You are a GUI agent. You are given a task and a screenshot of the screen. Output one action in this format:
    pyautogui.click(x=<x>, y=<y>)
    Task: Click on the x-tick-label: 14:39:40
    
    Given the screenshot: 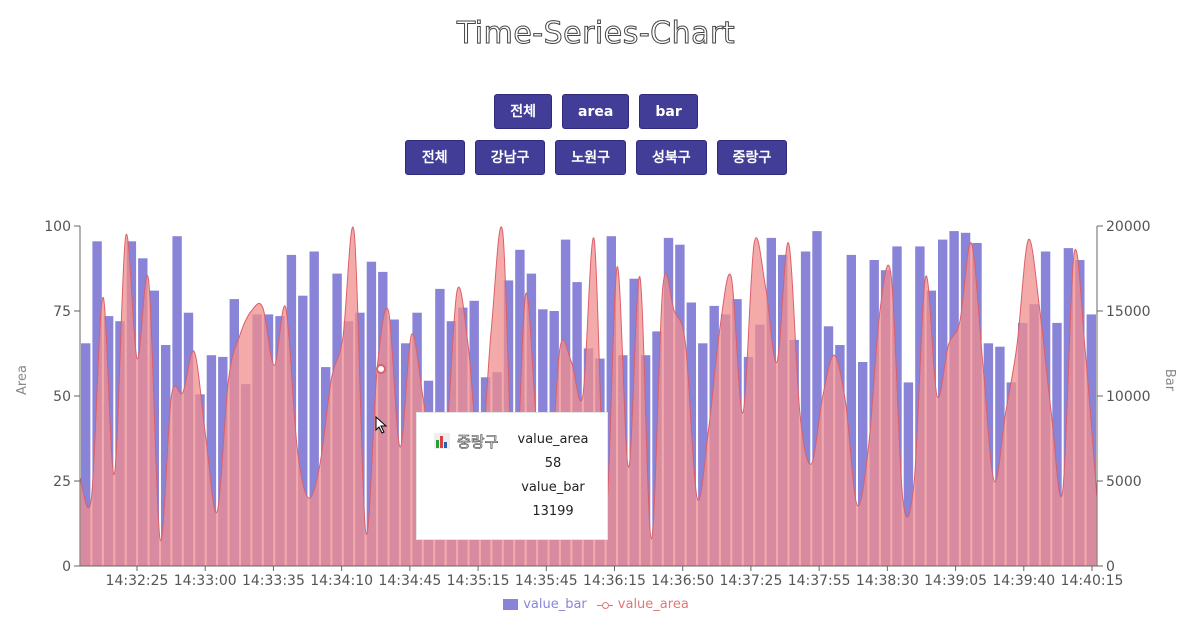 What is the action you would take?
    pyautogui.click(x=1023, y=581)
    